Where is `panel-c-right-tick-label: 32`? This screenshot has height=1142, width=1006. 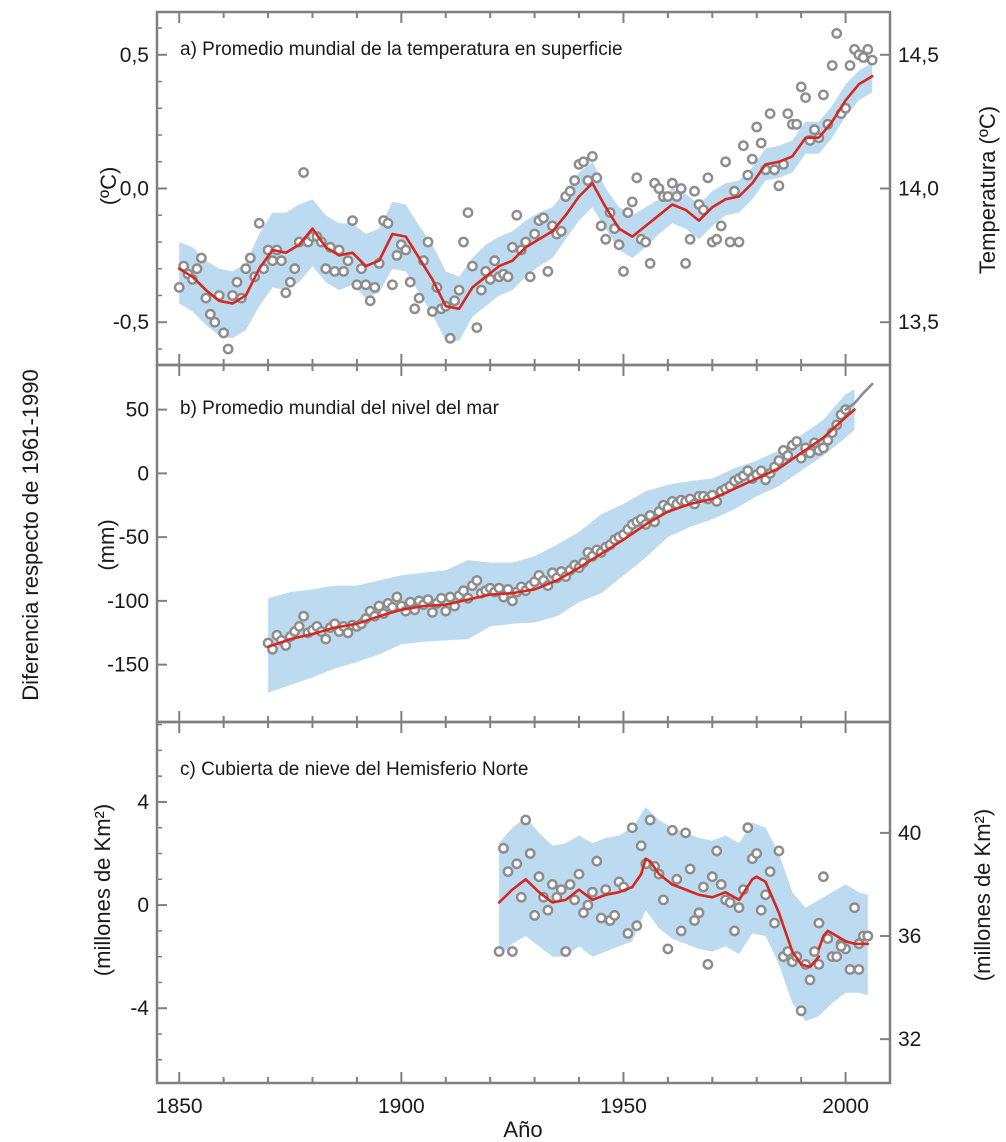 panel-c-right-tick-label: 32 is located at coordinates (909, 1039).